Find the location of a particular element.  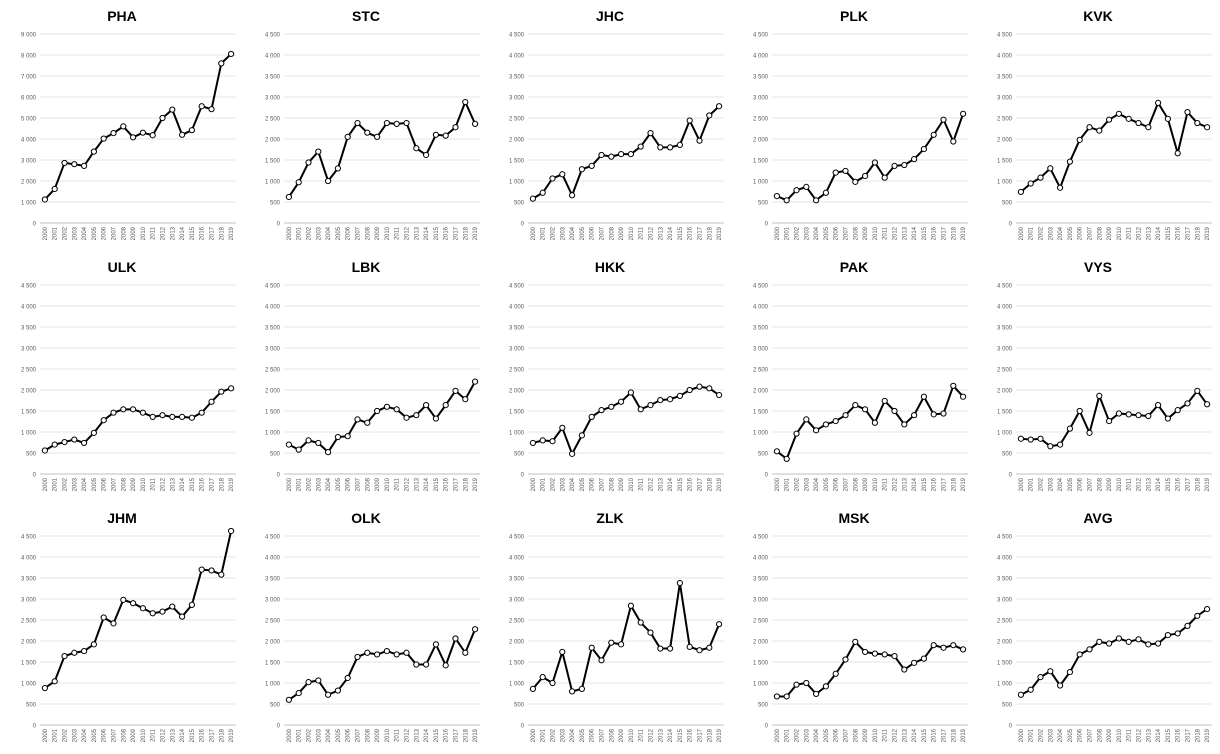

y-tick-label: 3 500 is located at coordinates (761, 580).